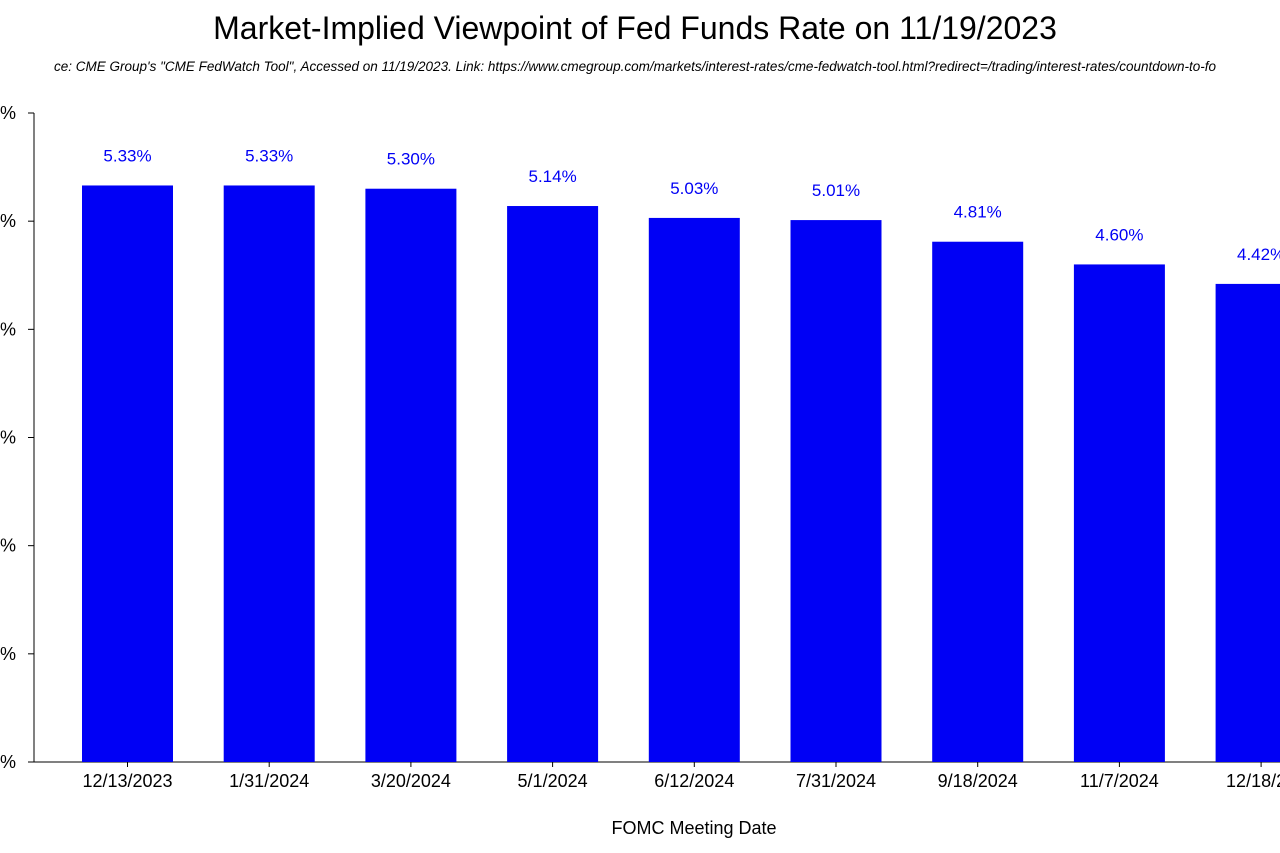  What do you see at coordinates (836, 190) in the screenshot?
I see `data-label: 5.01%` at bounding box center [836, 190].